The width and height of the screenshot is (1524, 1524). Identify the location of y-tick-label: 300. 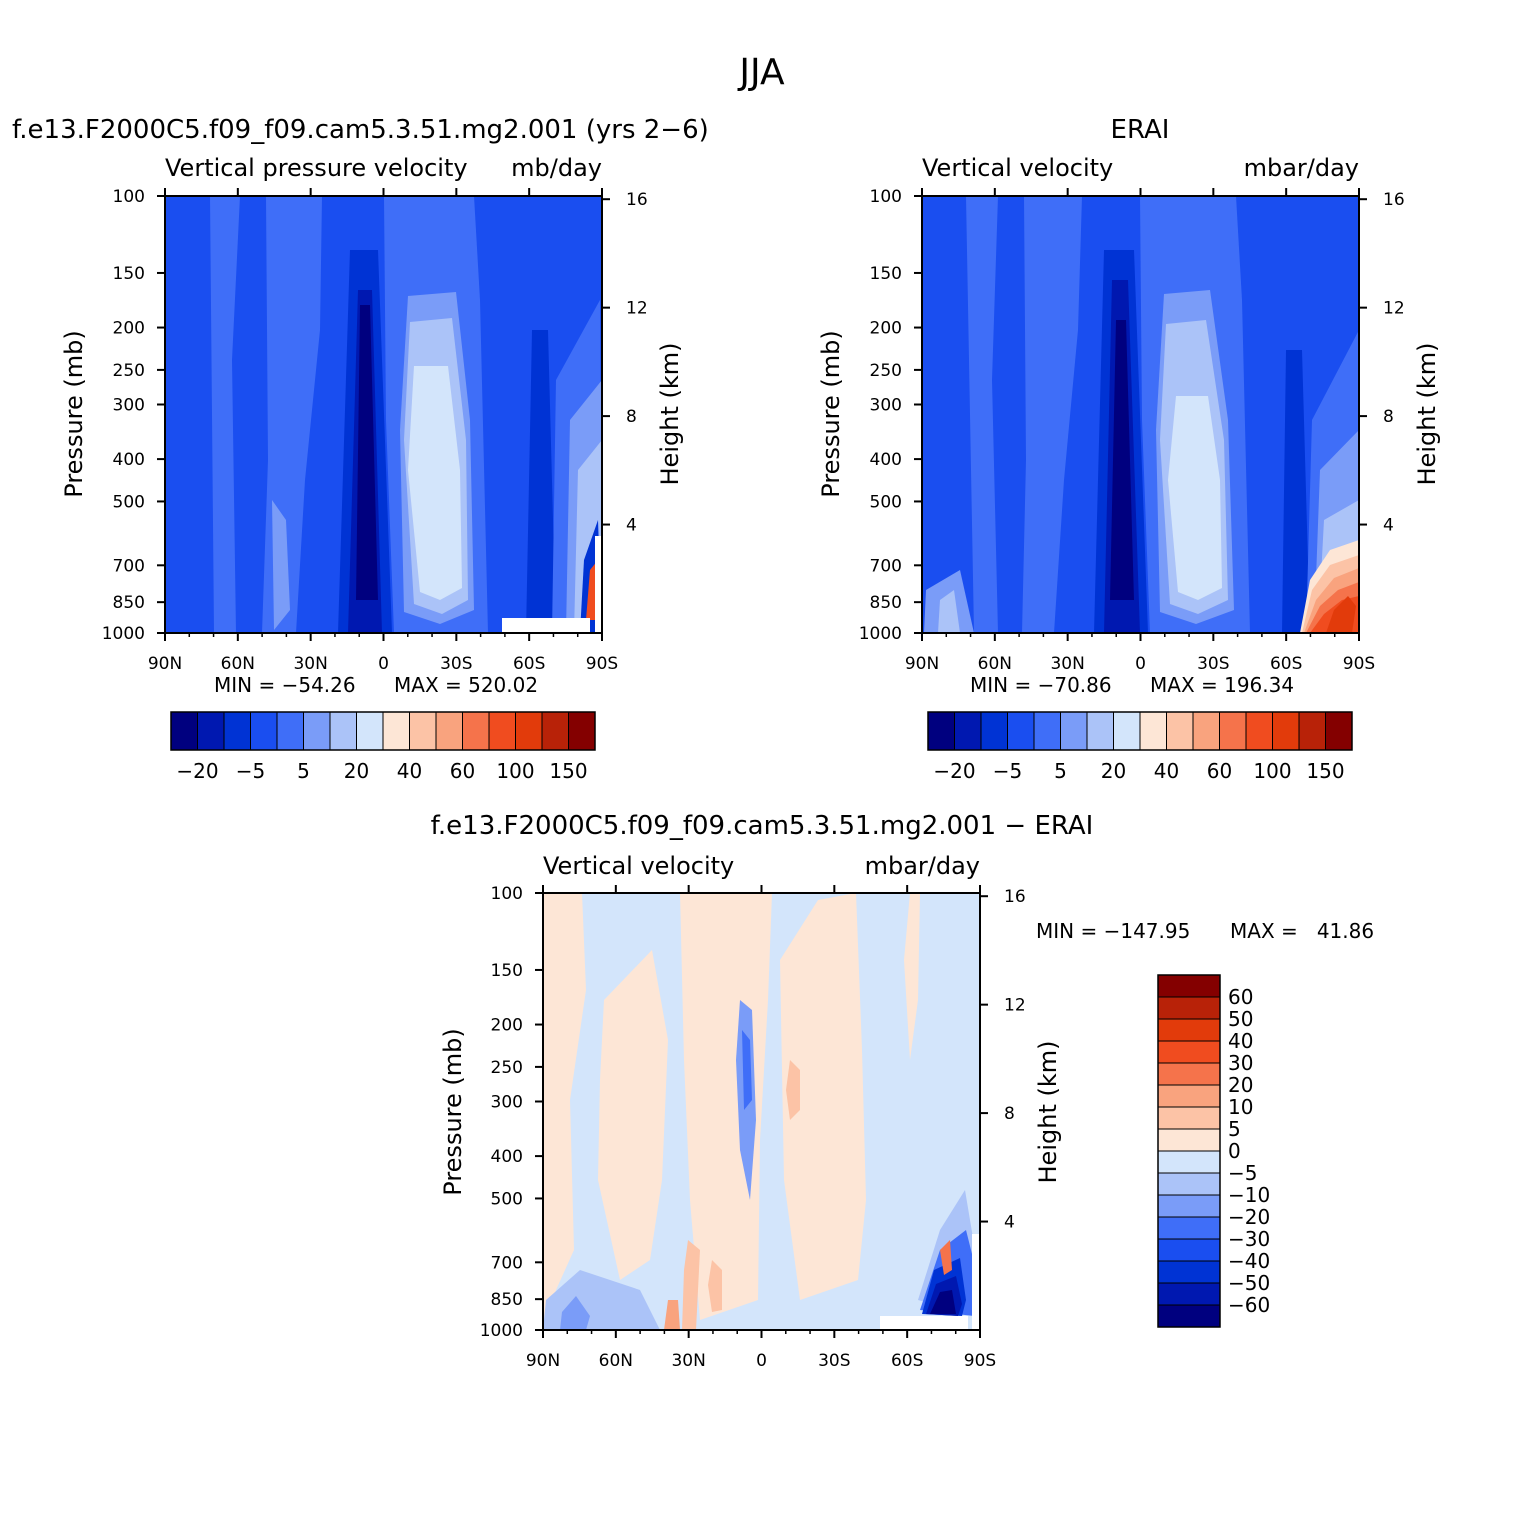
(886, 406).